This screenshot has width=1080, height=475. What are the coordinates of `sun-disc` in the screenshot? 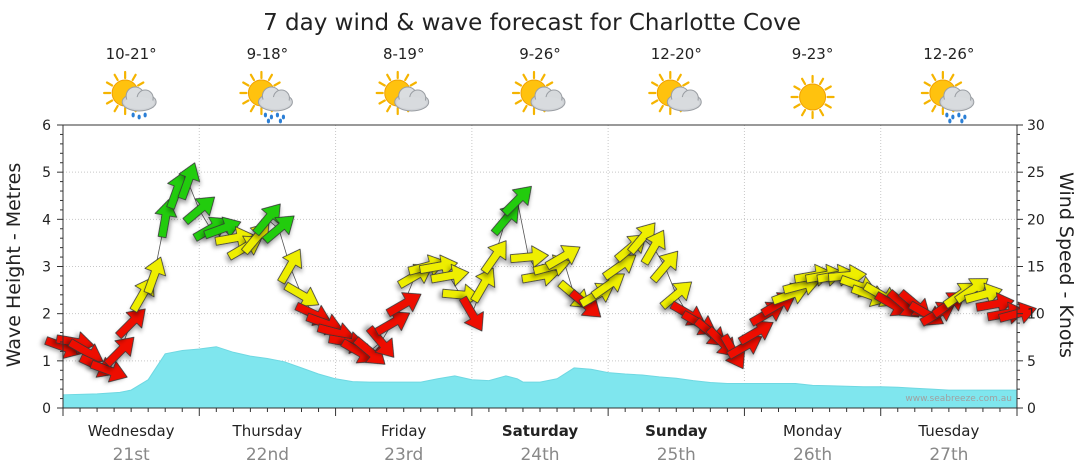 It's located at (813, 97).